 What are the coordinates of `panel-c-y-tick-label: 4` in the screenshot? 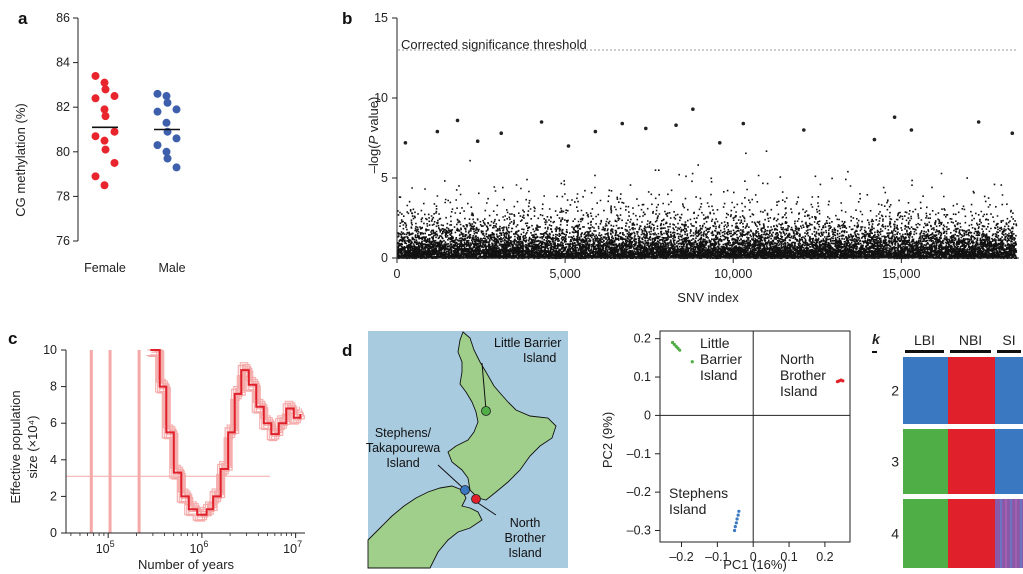 It's located at (53, 460).